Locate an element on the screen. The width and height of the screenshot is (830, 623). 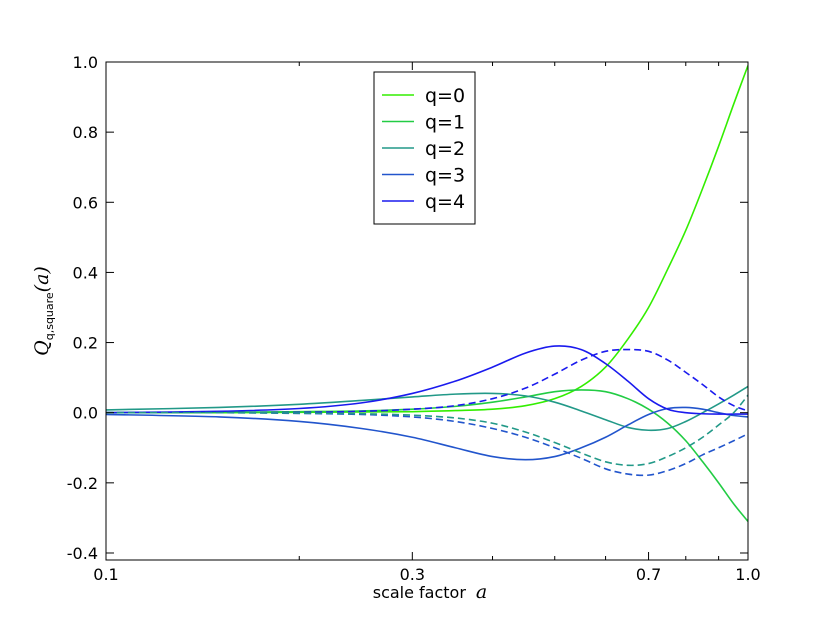
legend-label: q=4 is located at coordinates (445, 202).